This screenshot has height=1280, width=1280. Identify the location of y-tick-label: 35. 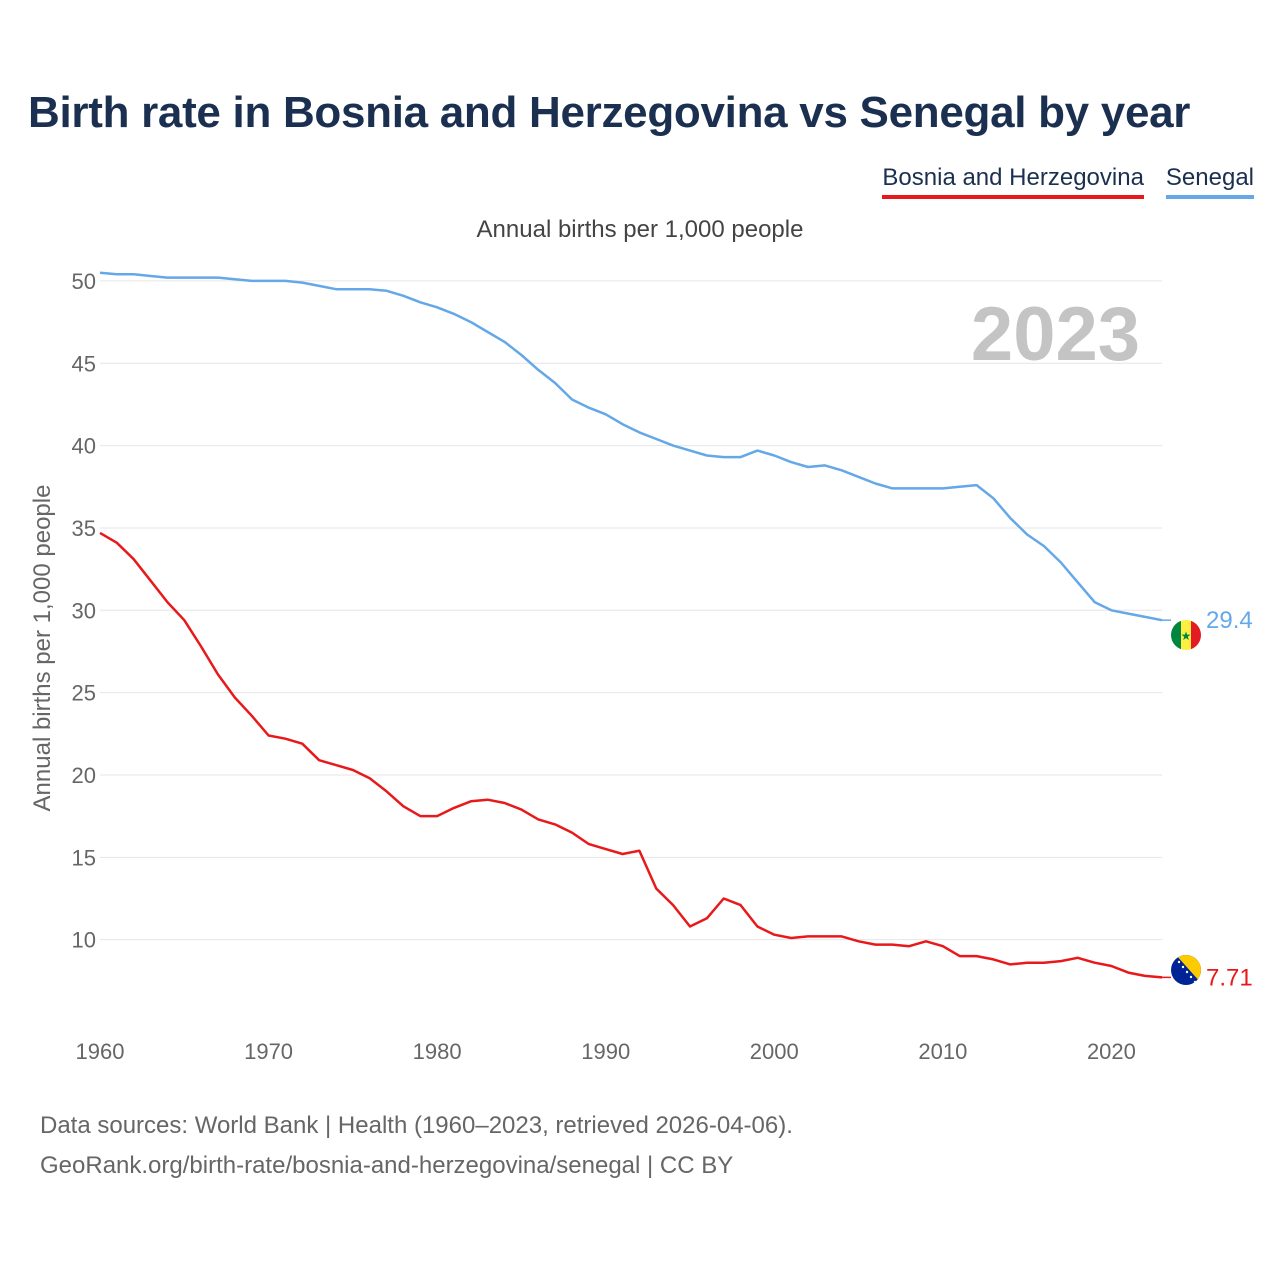
(84, 528).